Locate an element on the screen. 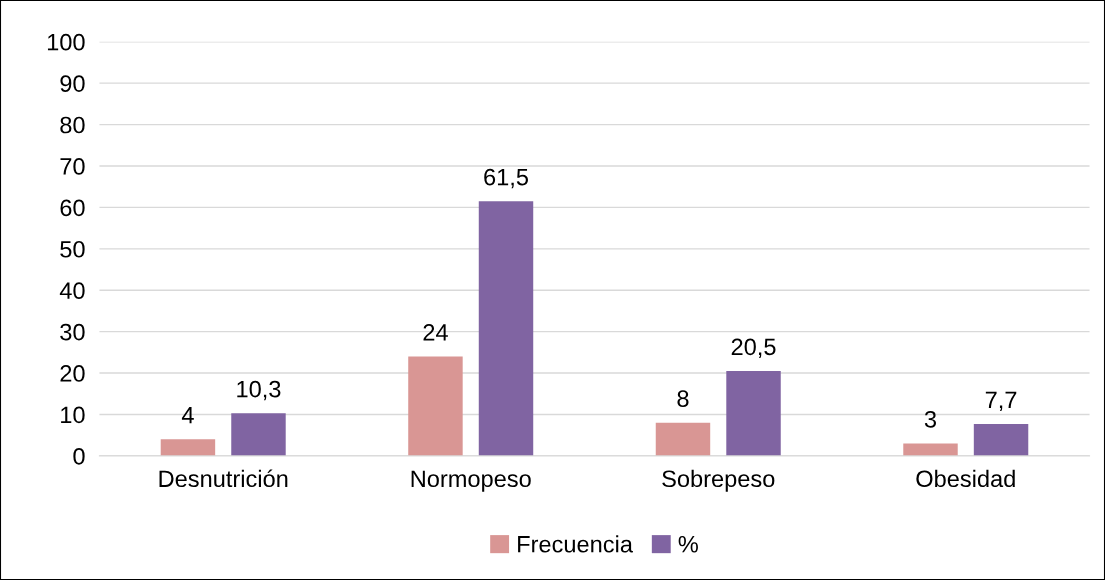 Image resolution: width=1105 pixels, height=580 pixels. y-tick-label: 20 is located at coordinates (72, 373).